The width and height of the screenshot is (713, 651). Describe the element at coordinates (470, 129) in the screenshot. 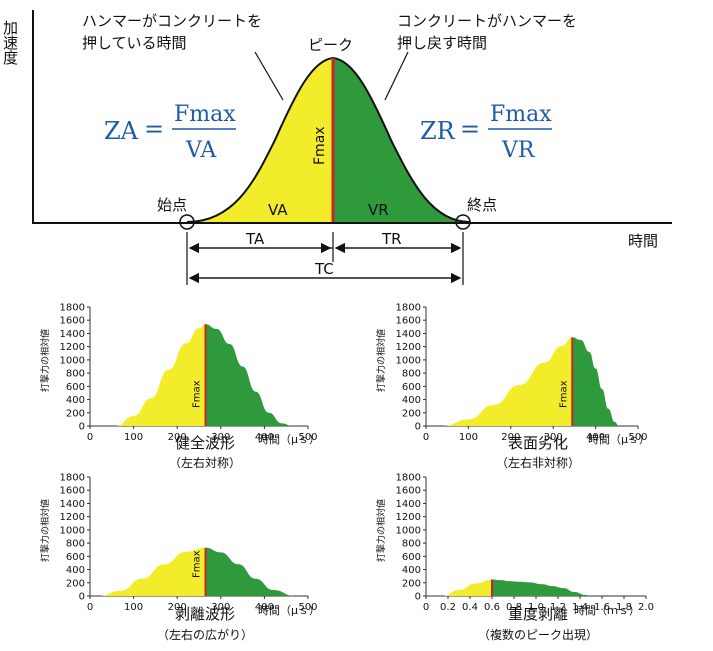

I see `formula-zr-eq: =` at that location.